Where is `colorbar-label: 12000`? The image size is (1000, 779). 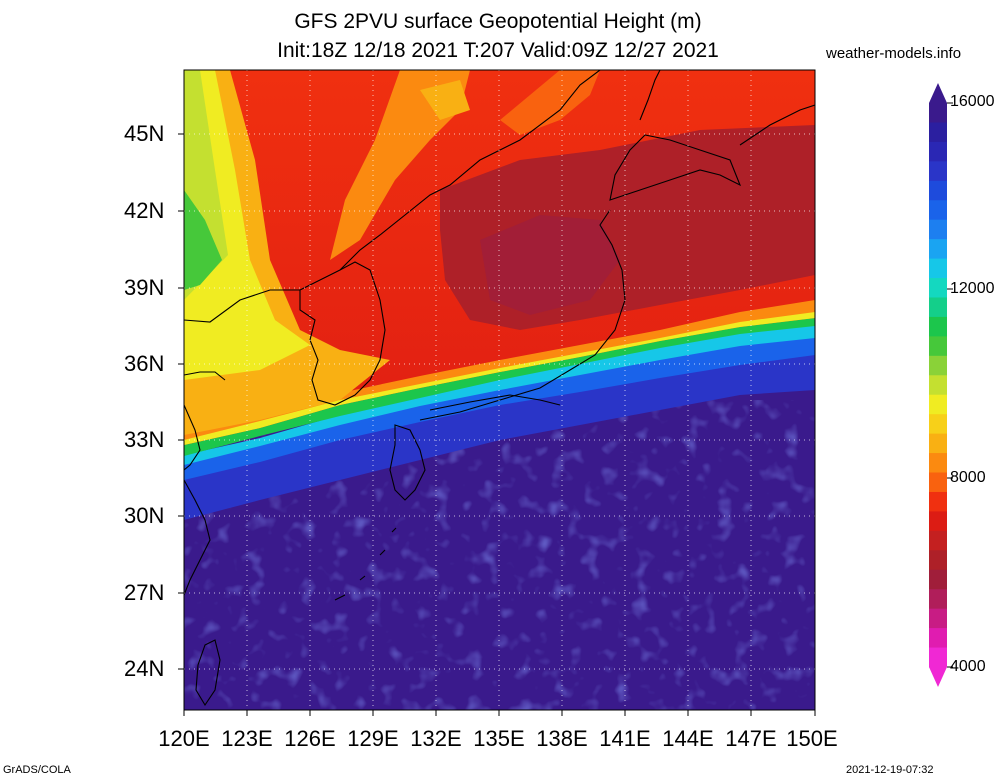 colorbar-label: 12000 is located at coordinates (972, 288).